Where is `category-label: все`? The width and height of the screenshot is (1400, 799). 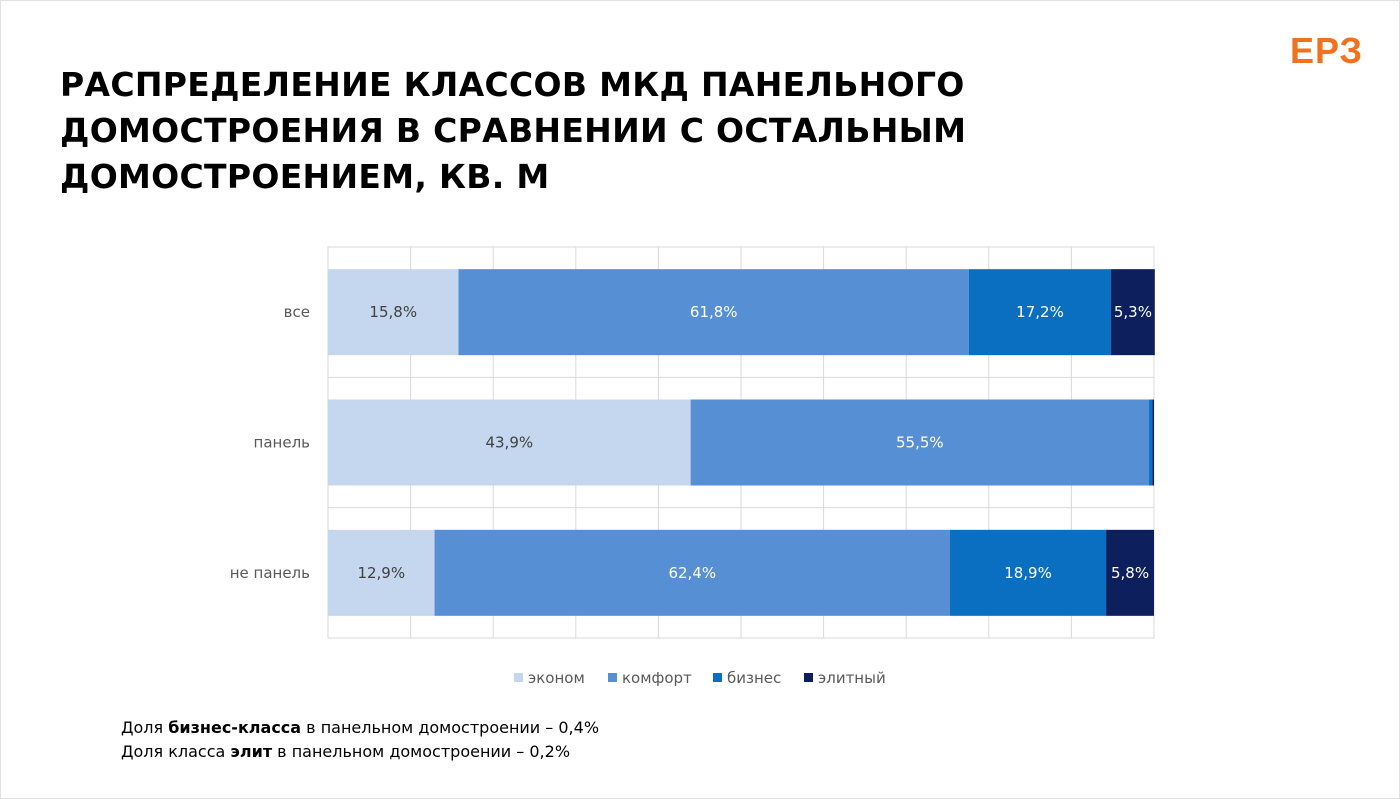
category-label: все is located at coordinates (297, 312).